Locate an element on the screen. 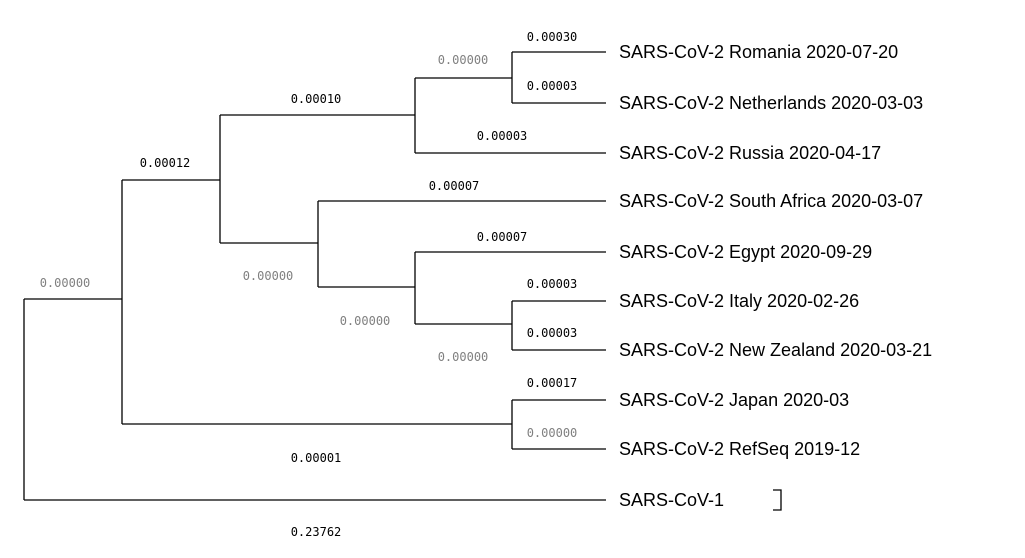 The image size is (1025, 558). branch-length-label: 0.00001 is located at coordinates (316, 458).